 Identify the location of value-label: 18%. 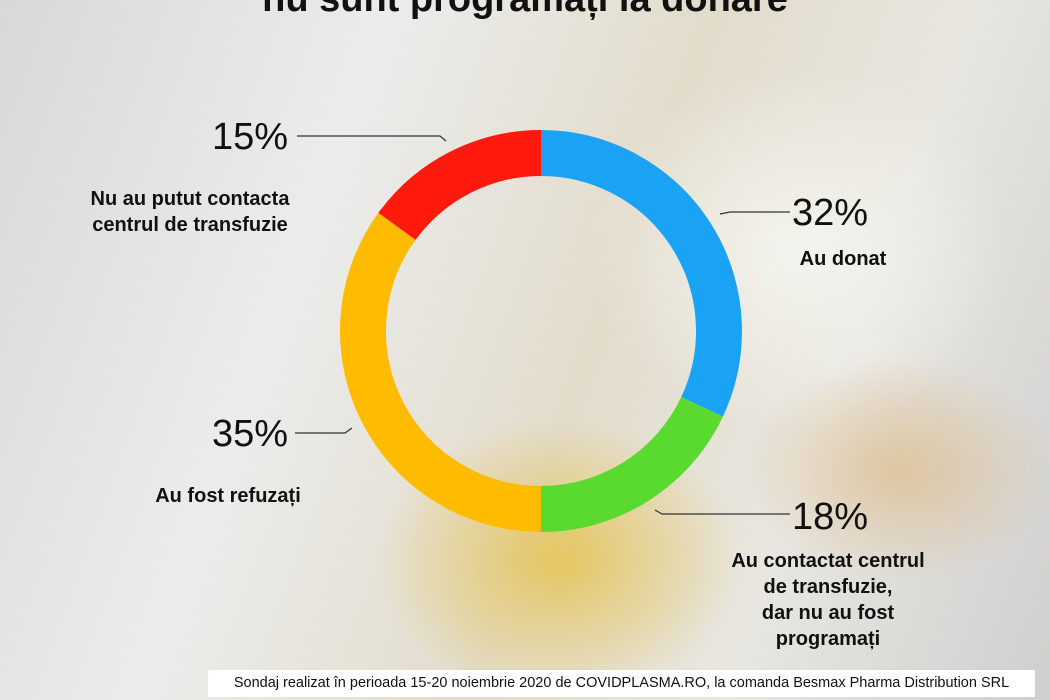
(830, 517).